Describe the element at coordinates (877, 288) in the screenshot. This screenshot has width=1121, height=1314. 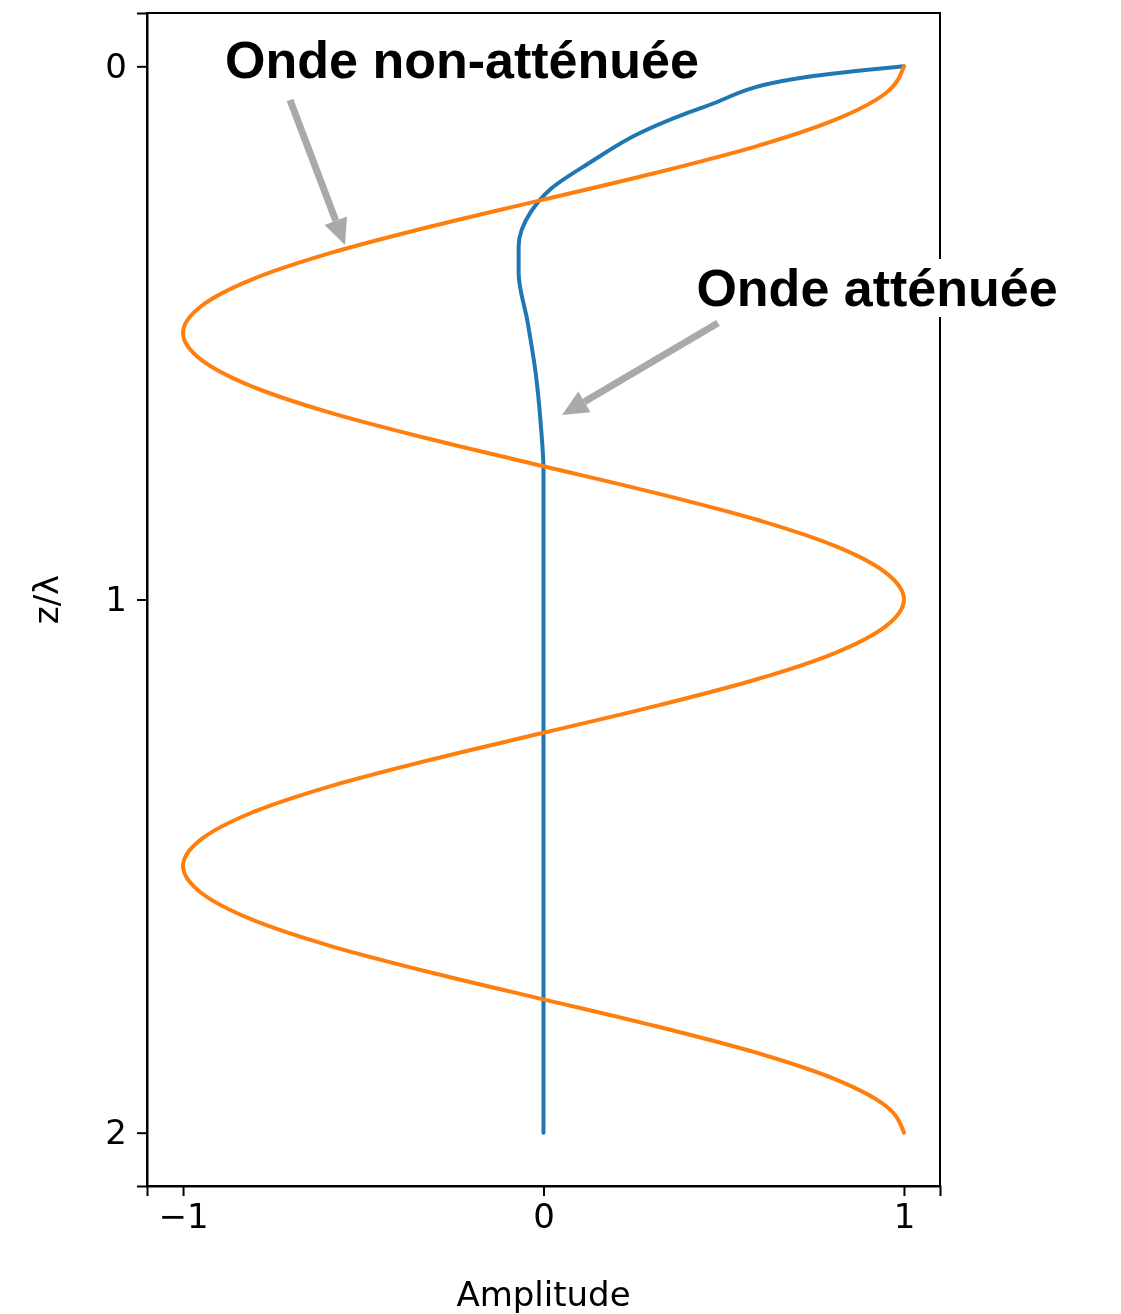
I see `annotation: Onde atténuée` at that location.